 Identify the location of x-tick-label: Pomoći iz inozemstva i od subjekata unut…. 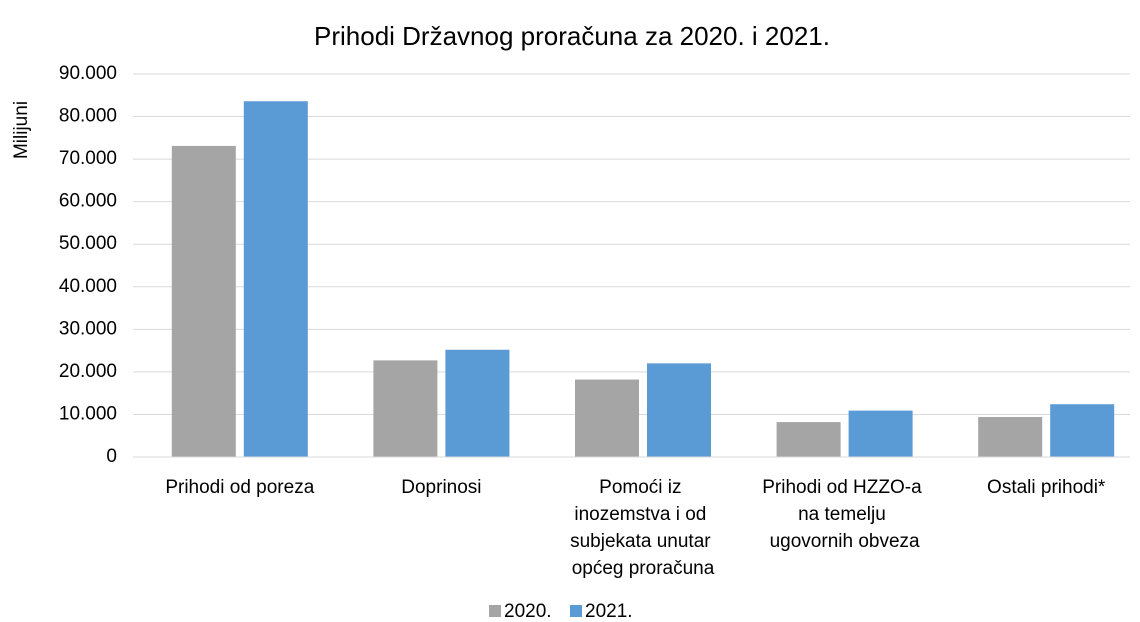
(643, 528).